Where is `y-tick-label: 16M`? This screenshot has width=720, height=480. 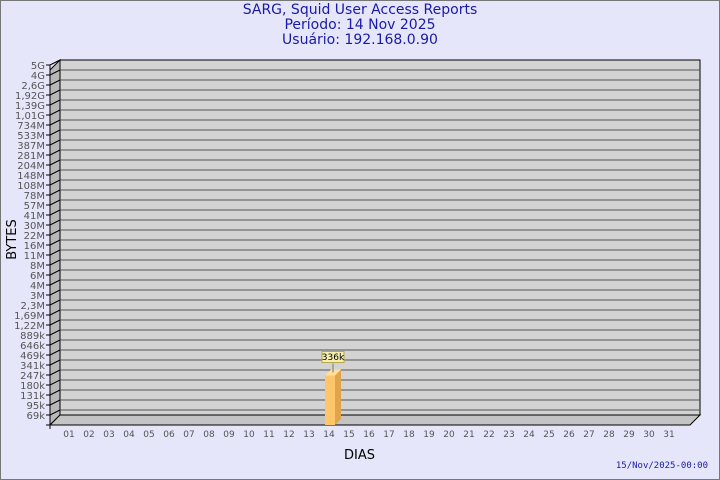 y-tick-label: 16M is located at coordinates (34, 246).